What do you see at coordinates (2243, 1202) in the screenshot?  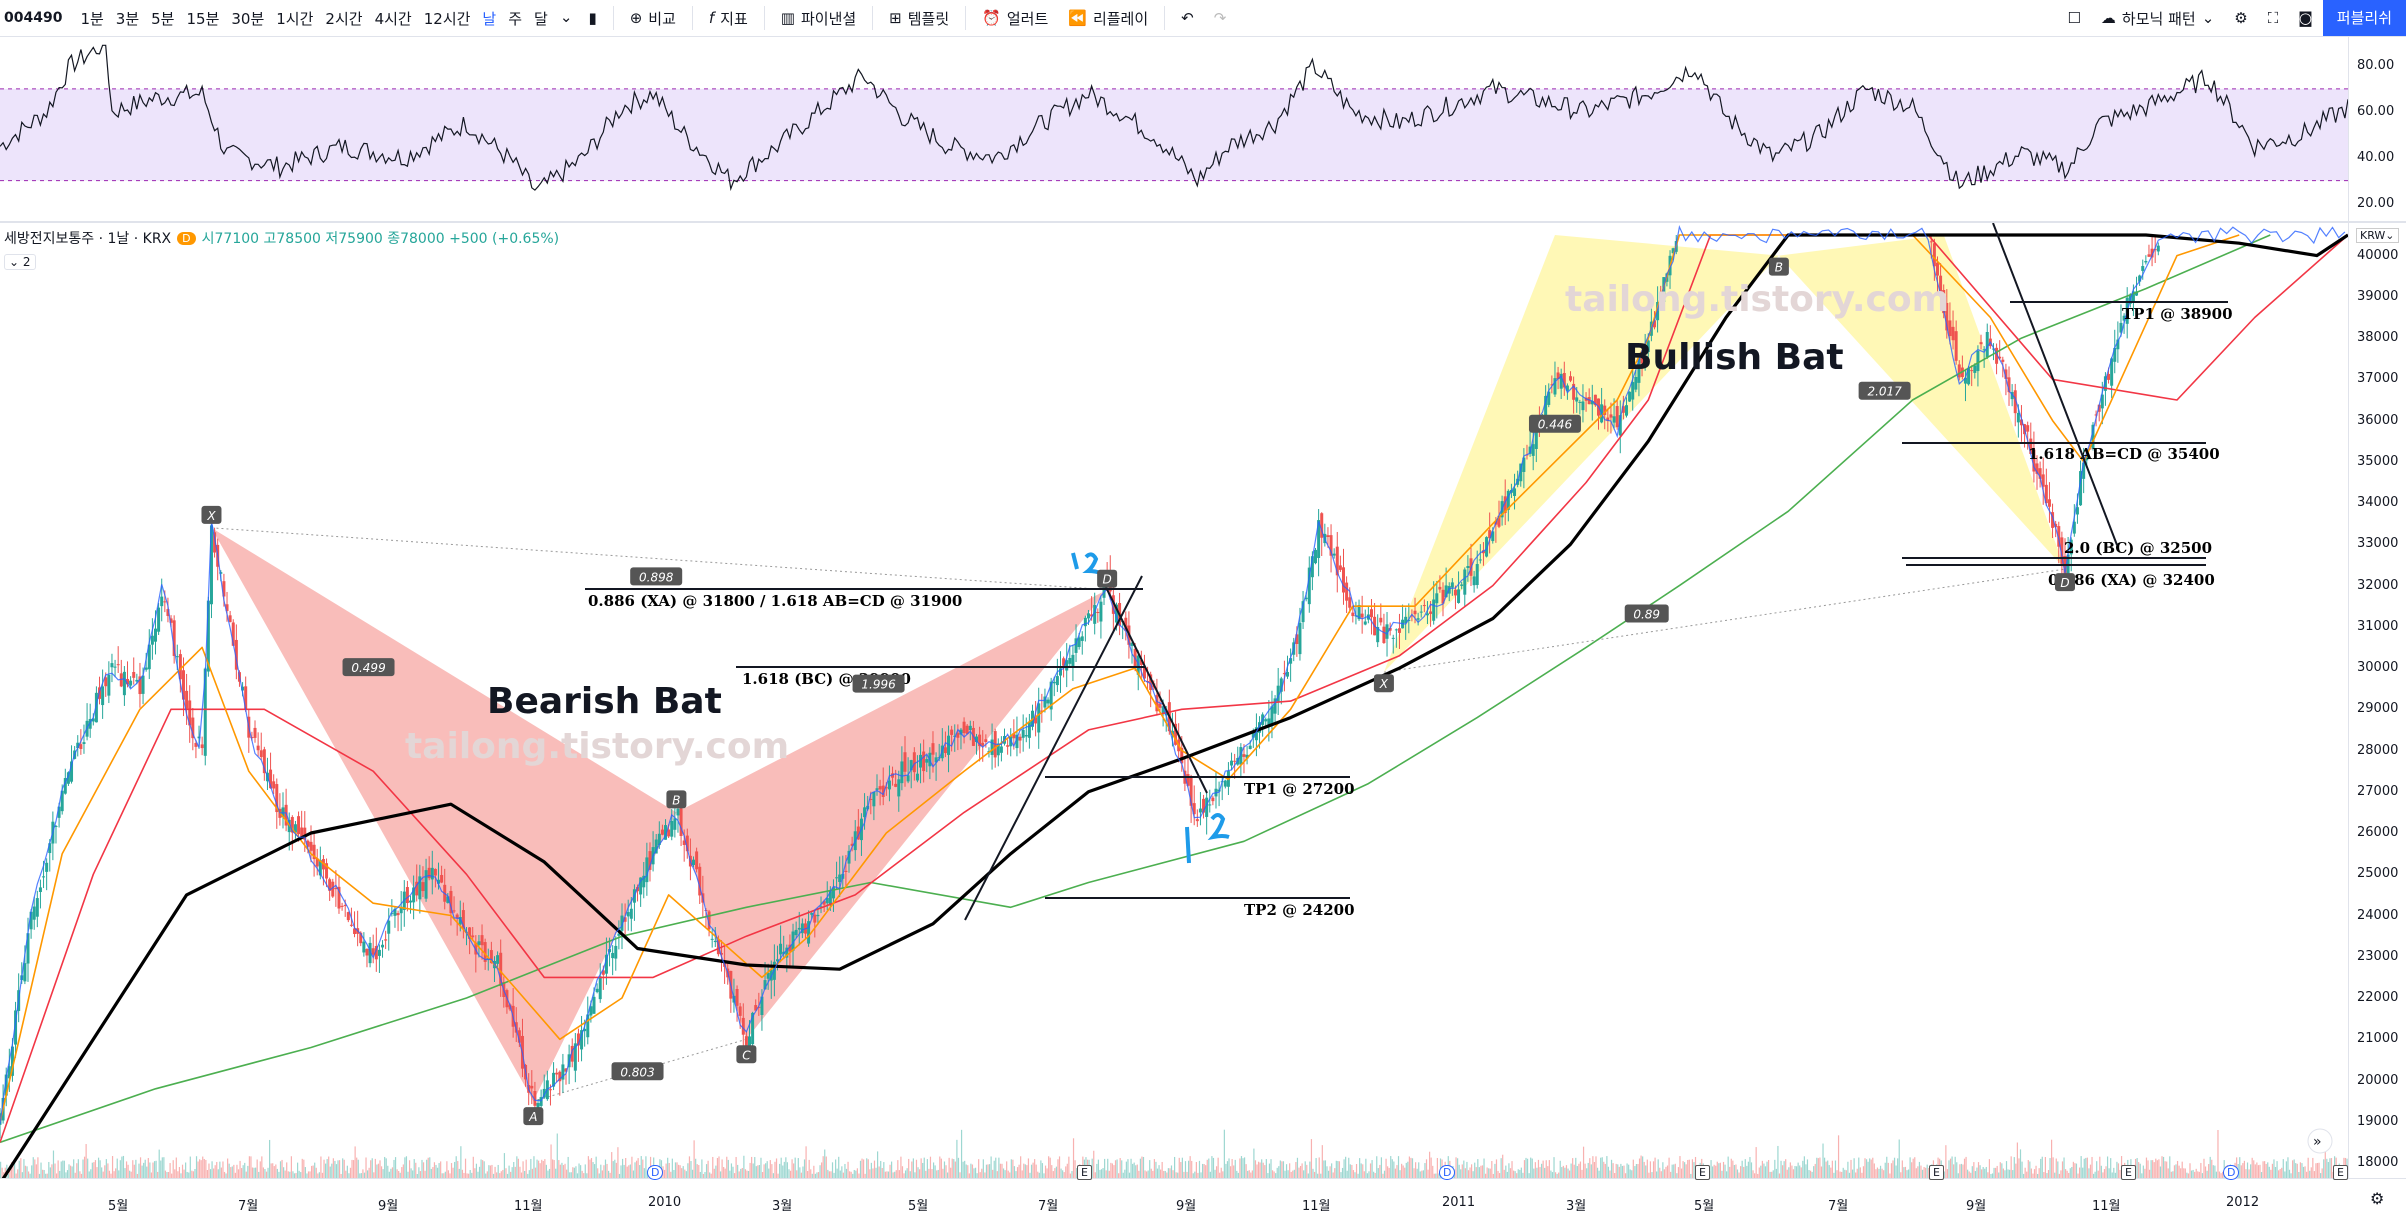 I see `time-tick-label: 2012` at bounding box center [2243, 1202].